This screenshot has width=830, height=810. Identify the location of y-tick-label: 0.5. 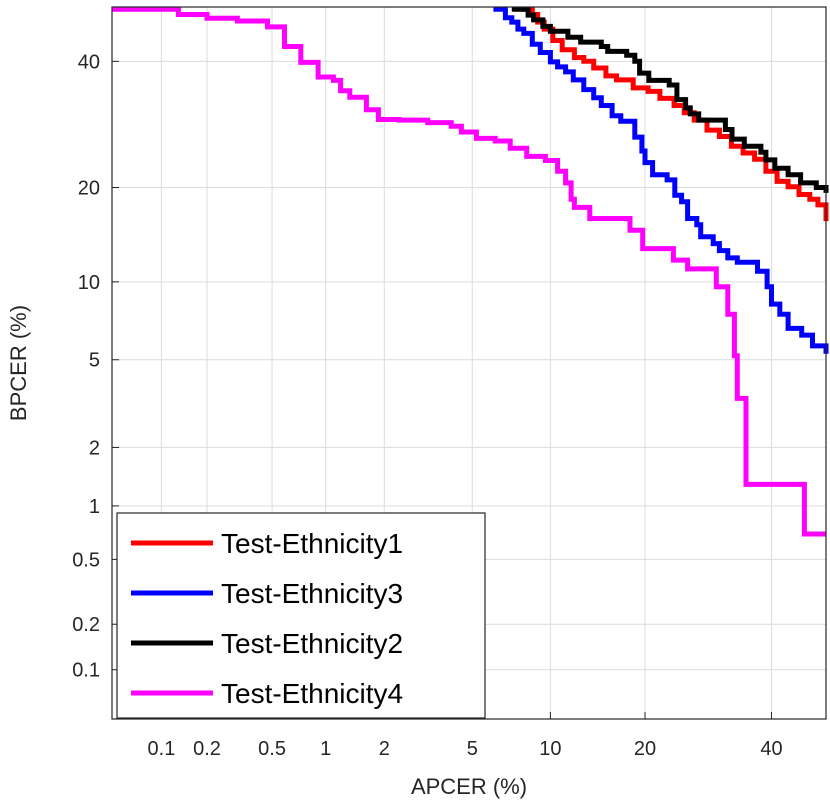
(86, 560).